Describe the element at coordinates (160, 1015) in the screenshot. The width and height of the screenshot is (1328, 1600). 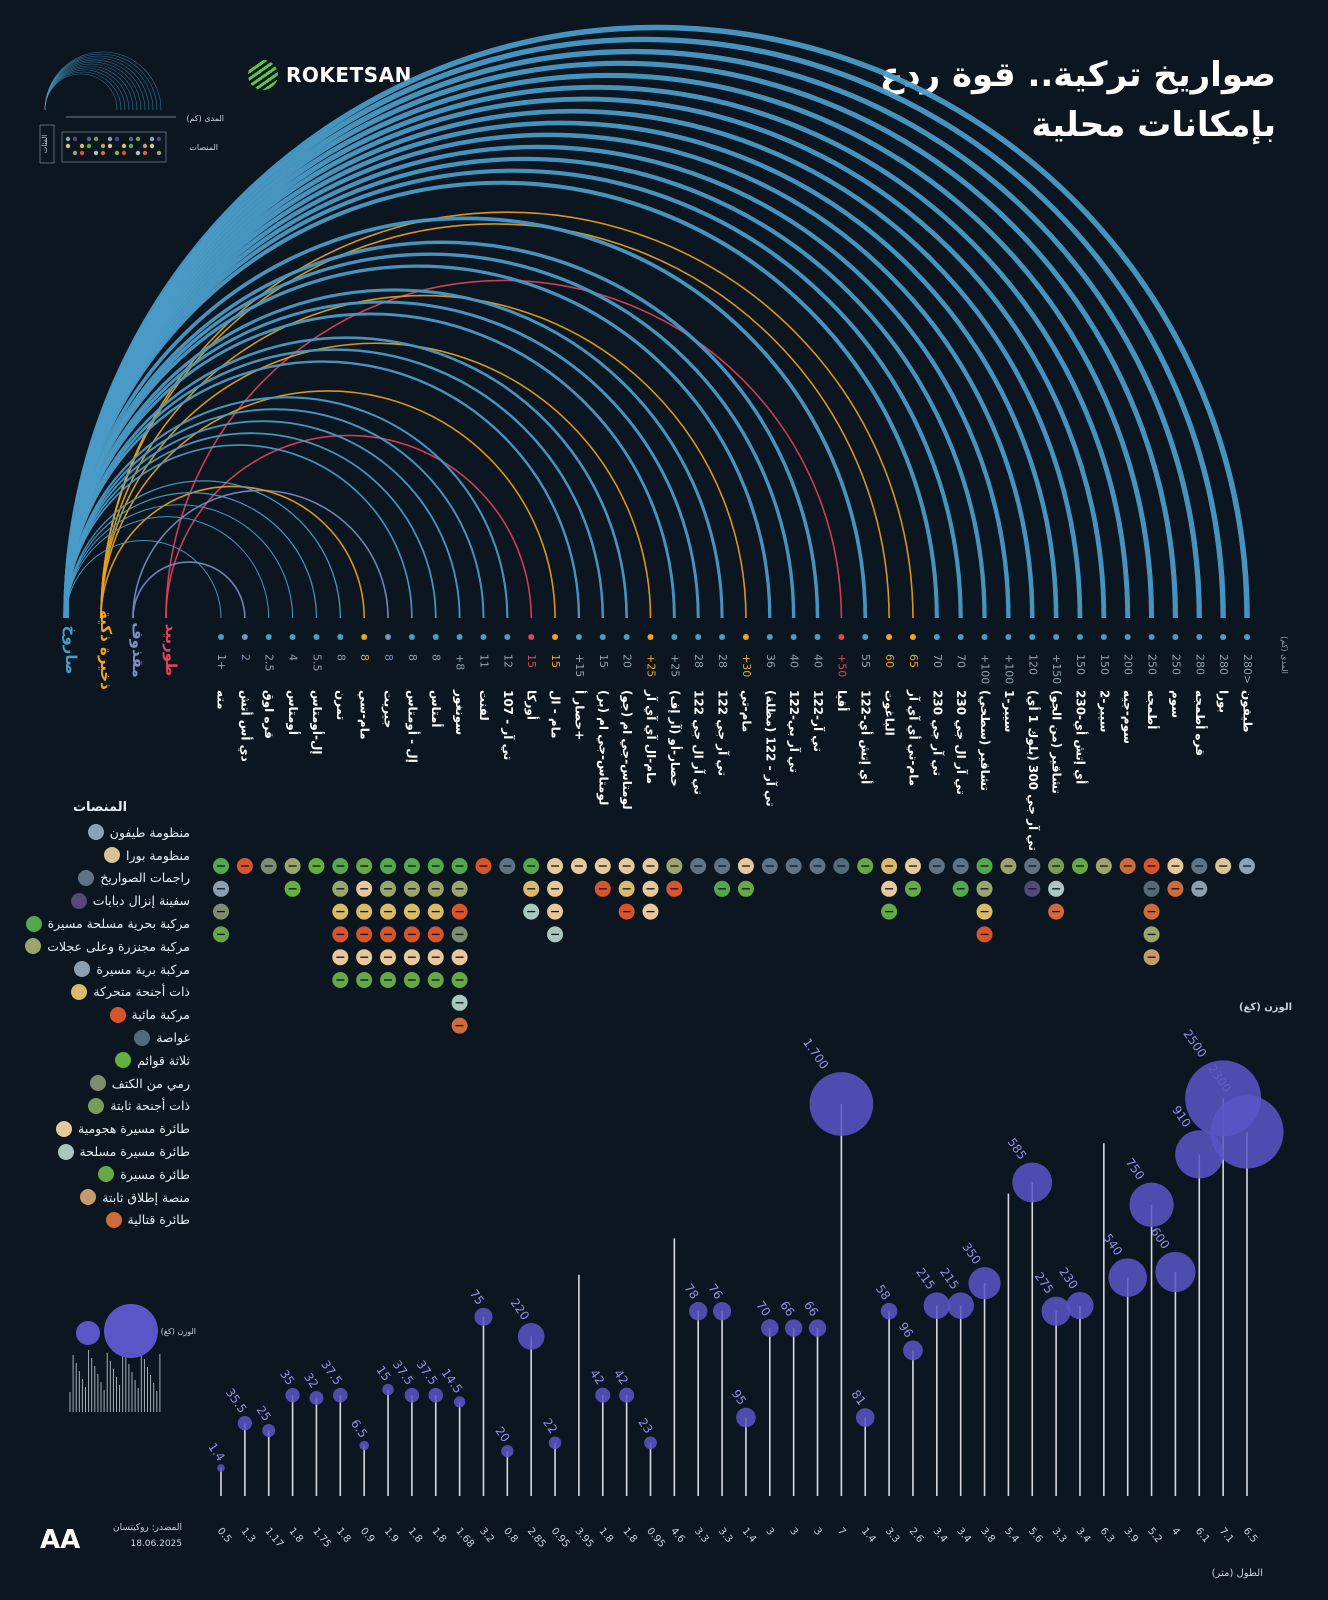
I see `platform-label: مركبة مائية` at that location.